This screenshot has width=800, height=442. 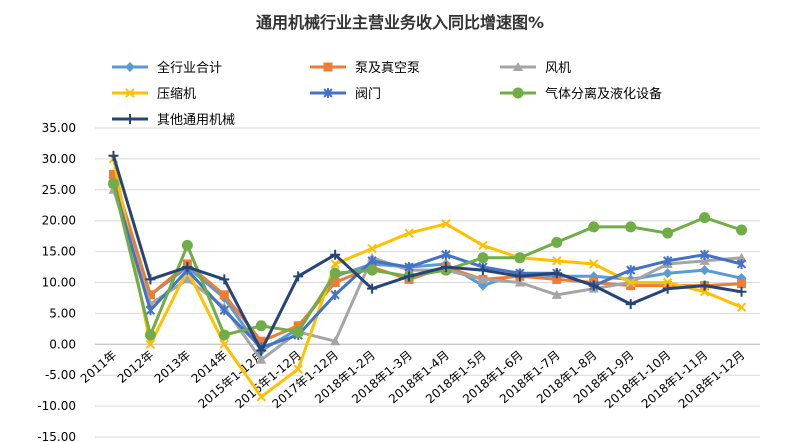 I want to click on legend-label: 其他通用机械, so click(x=196, y=120).